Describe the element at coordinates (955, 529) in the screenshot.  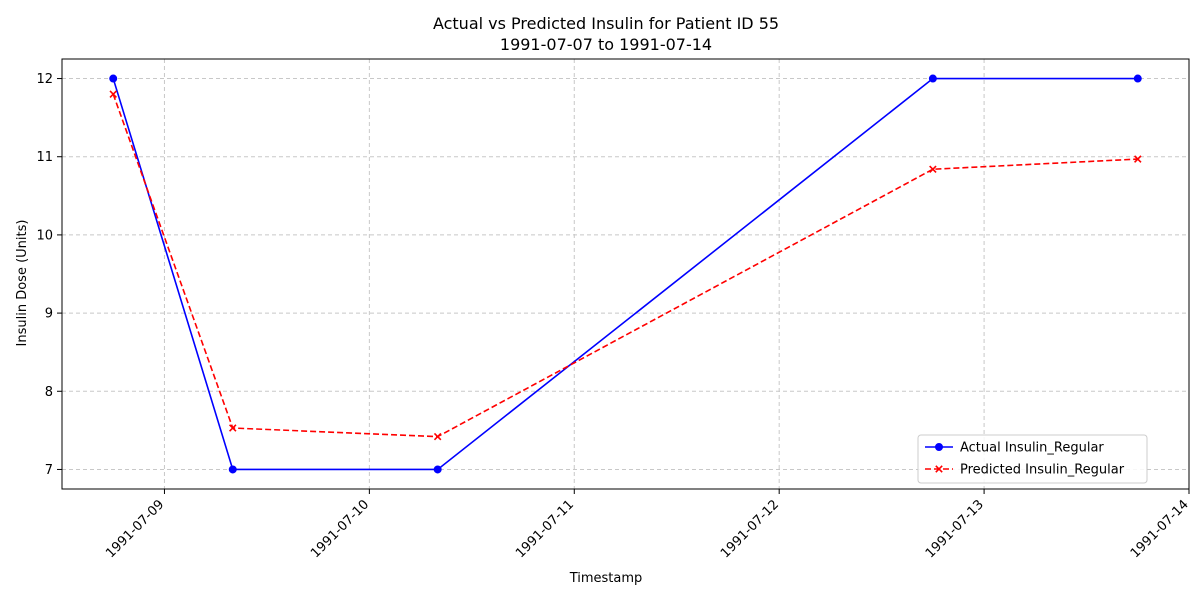
I see `x-tick-label: 1991-07-13` at that location.